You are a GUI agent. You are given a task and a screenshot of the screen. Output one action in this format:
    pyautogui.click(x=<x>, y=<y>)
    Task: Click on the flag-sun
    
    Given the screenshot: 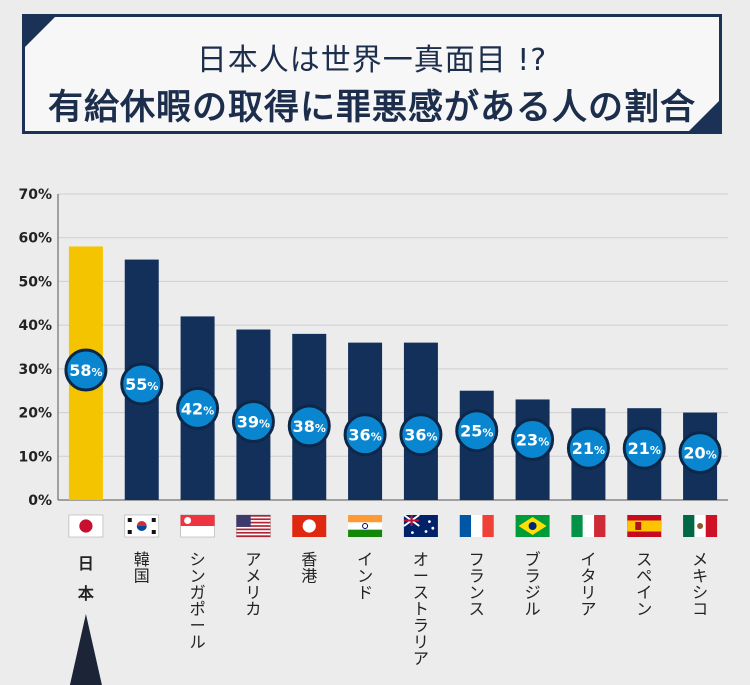 What is the action you would take?
    pyautogui.click(x=86, y=526)
    